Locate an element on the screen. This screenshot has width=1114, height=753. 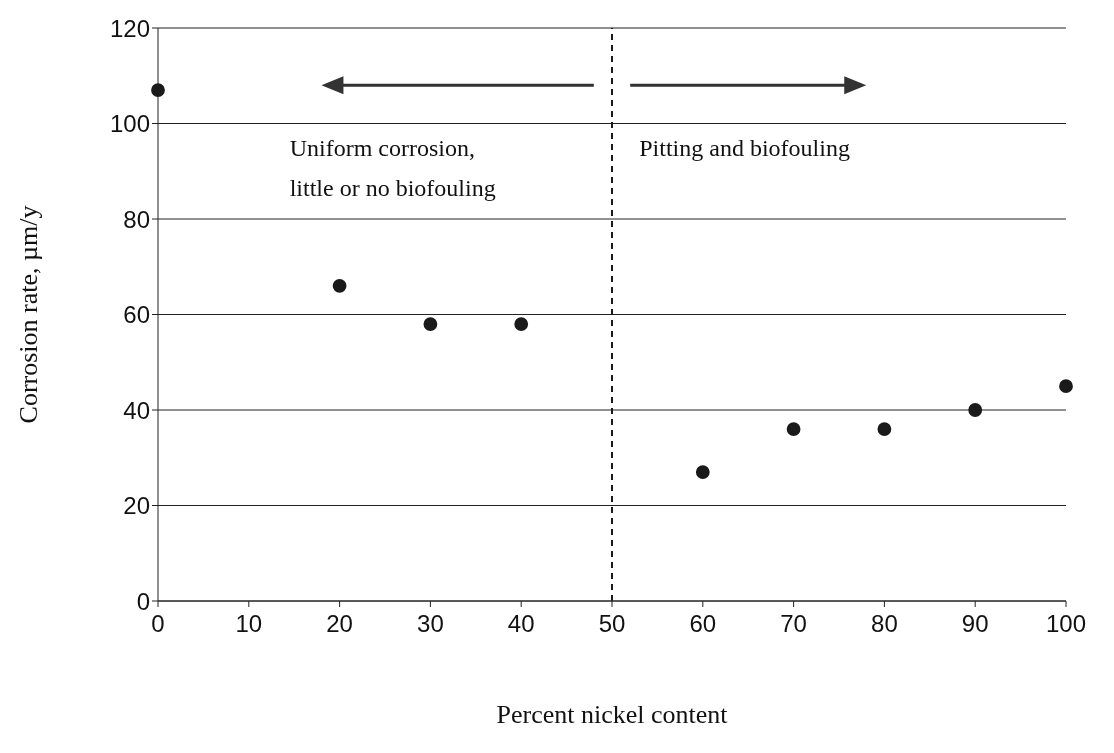
x-tick-label: 80 is located at coordinates (884, 624).